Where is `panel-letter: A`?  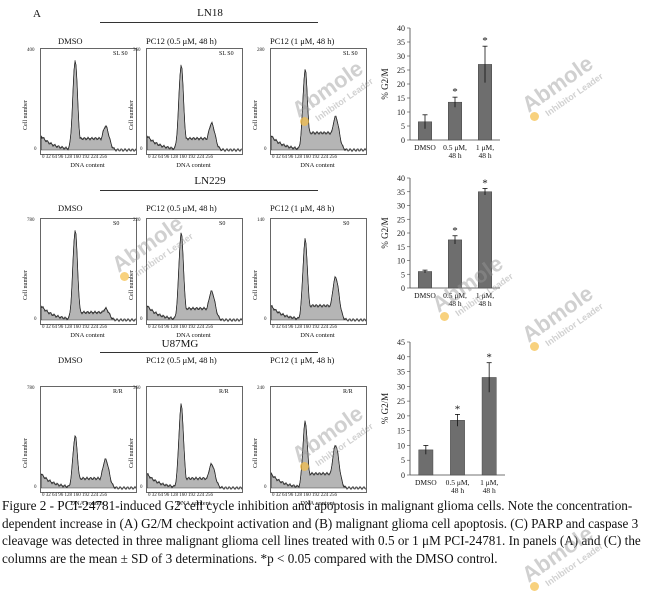 panel-letter: A is located at coordinates (37, 14).